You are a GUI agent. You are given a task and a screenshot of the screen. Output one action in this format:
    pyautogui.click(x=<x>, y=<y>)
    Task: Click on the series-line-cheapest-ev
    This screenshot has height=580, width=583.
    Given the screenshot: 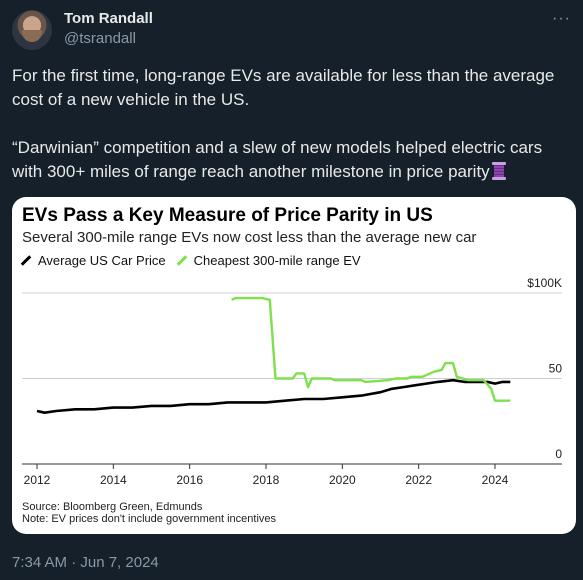 What is the action you would take?
    pyautogui.click(x=371, y=349)
    